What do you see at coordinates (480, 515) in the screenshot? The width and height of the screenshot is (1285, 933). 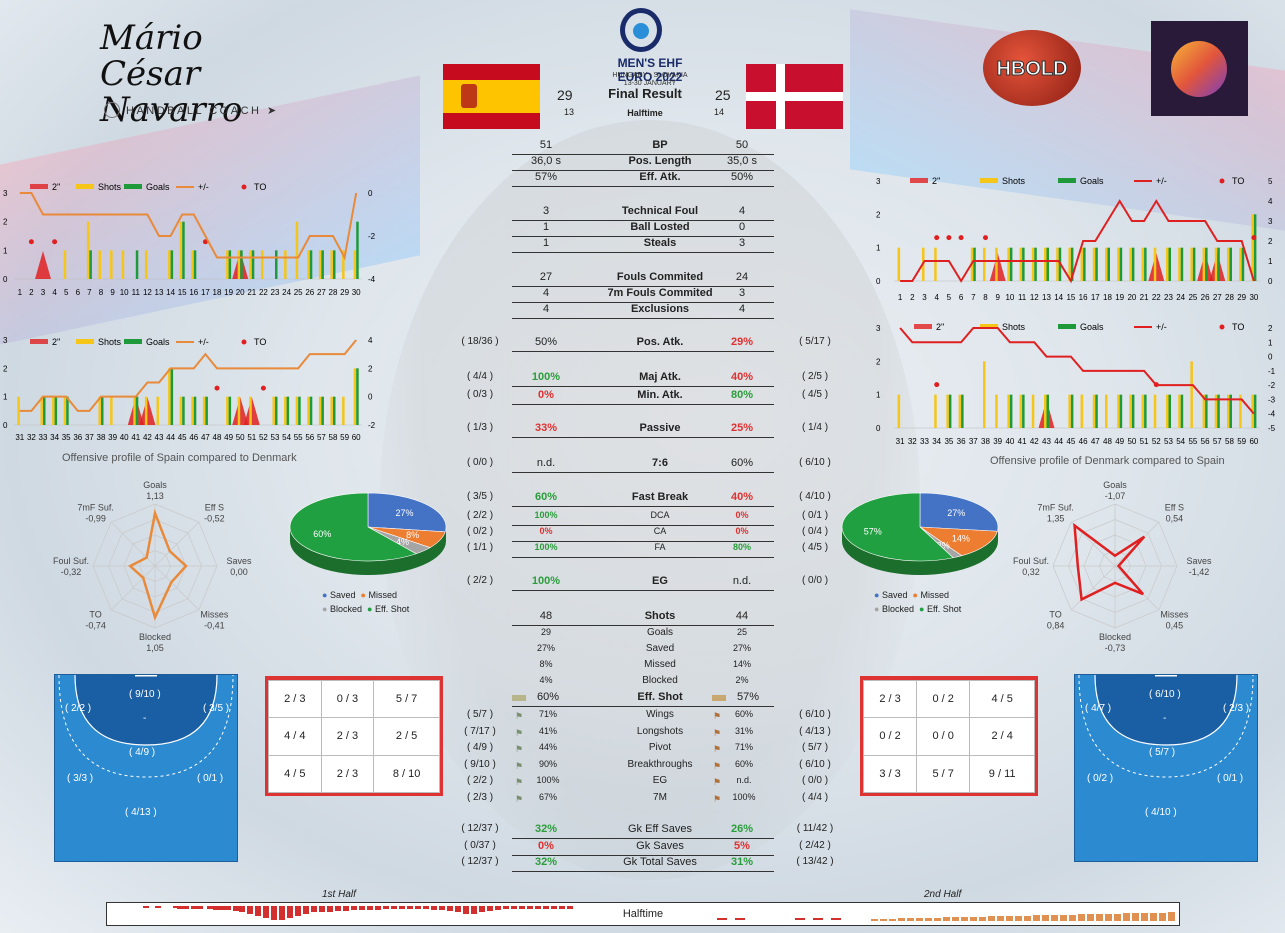 I see `attack-home-fraction: ( 2/2 )` at bounding box center [480, 515].